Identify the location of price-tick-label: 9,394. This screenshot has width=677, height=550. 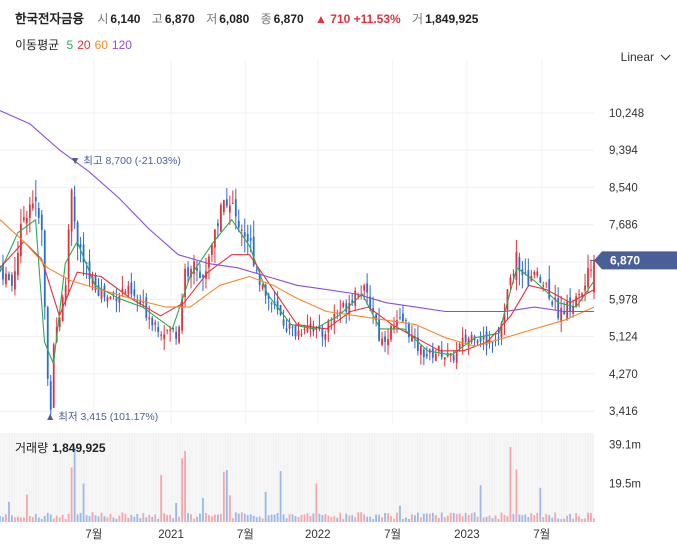
(623, 151).